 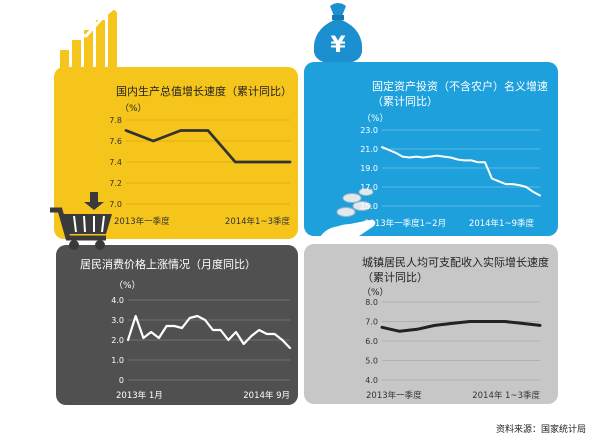 I want to click on cpi-line-chart: 4.0 3.0 2.0 1.0 0 2013年 1月 2014年 9月, so click(x=201, y=348).